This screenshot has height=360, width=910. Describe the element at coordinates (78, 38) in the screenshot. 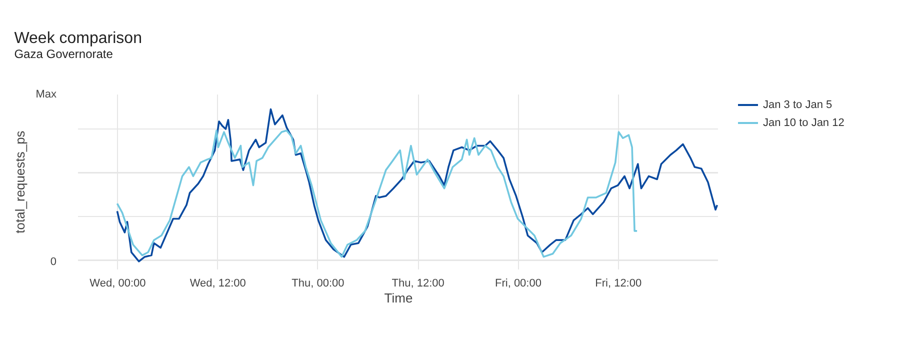

I see `chart-title: Week comparison` at that location.